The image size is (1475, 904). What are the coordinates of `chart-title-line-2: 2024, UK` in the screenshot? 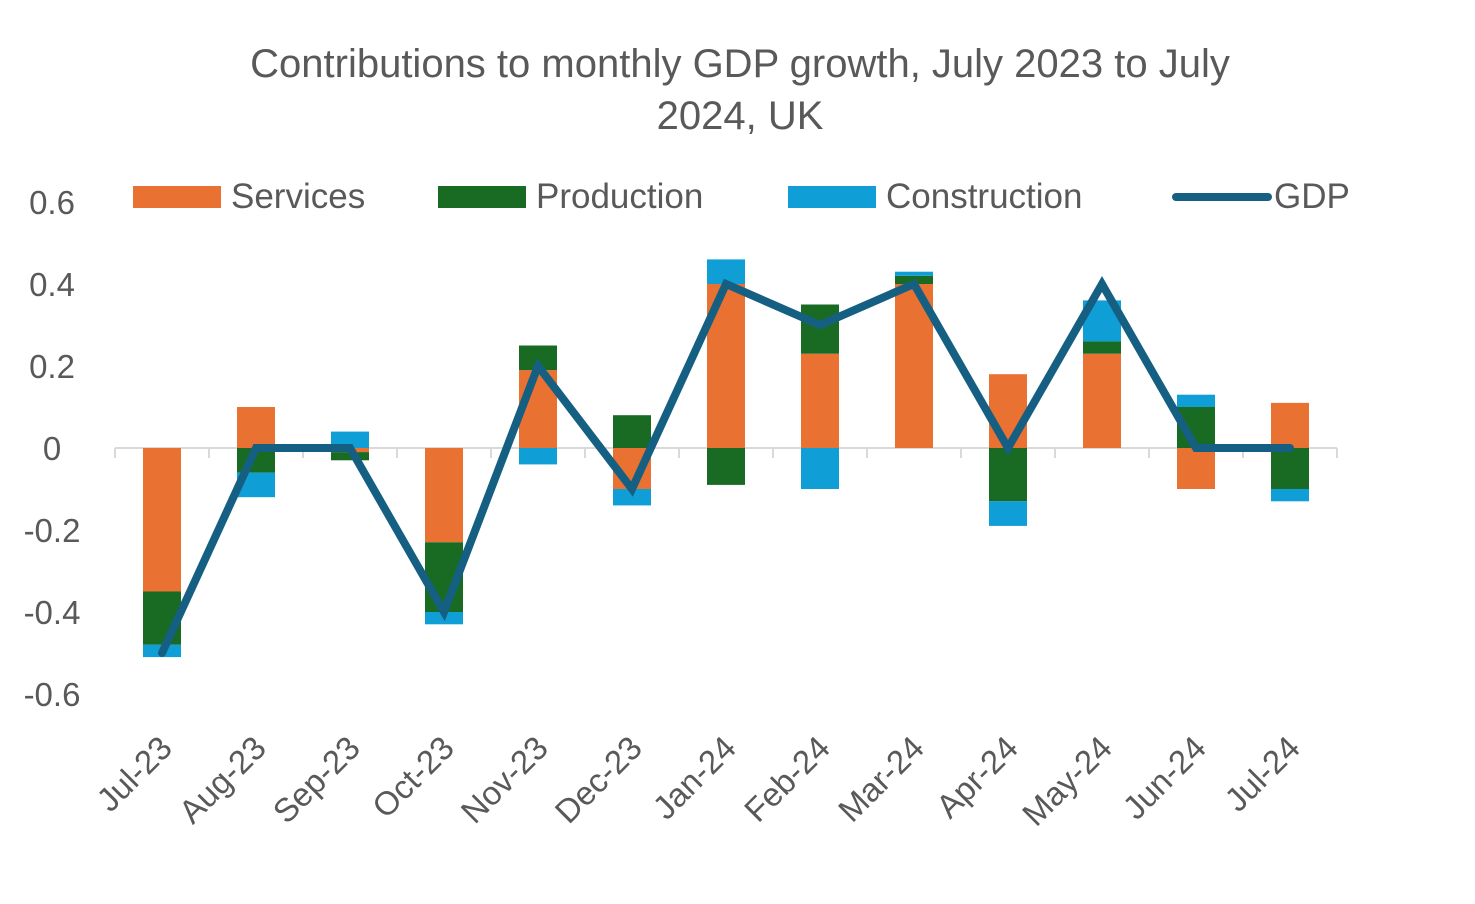 It's located at (740, 116).